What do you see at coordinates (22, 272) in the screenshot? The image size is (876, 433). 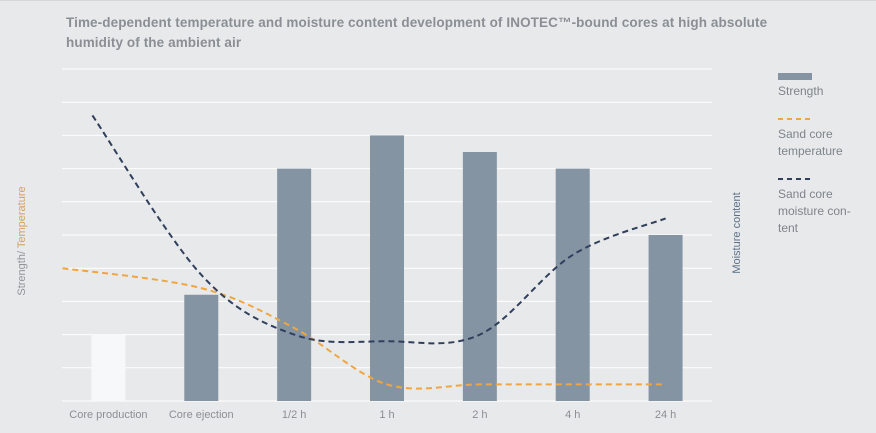 I see `y-axis-label-strength: Strength/` at bounding box center [22, 272].